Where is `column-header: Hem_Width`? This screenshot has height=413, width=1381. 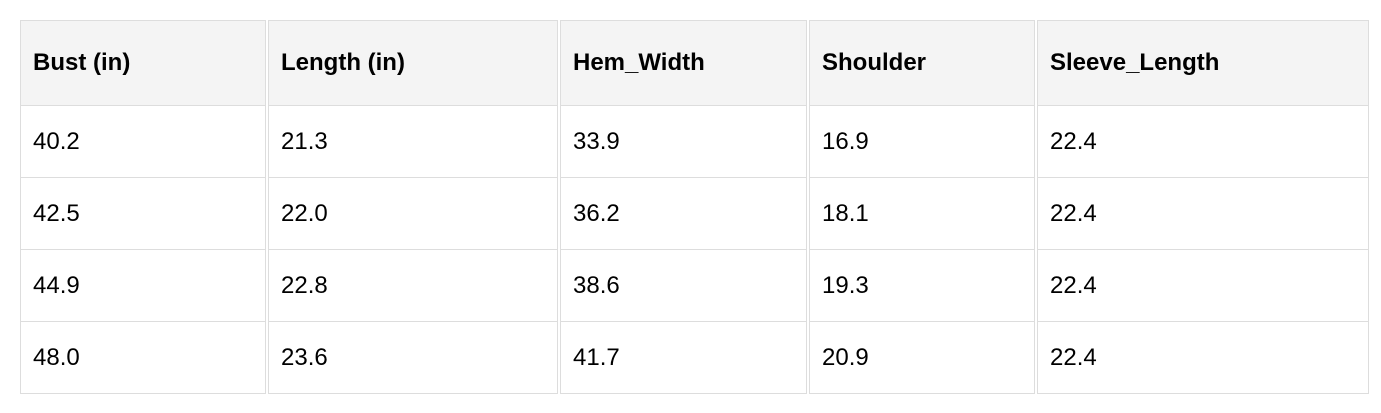
column-header: Hem_Width is located at coordinates (683, 63).